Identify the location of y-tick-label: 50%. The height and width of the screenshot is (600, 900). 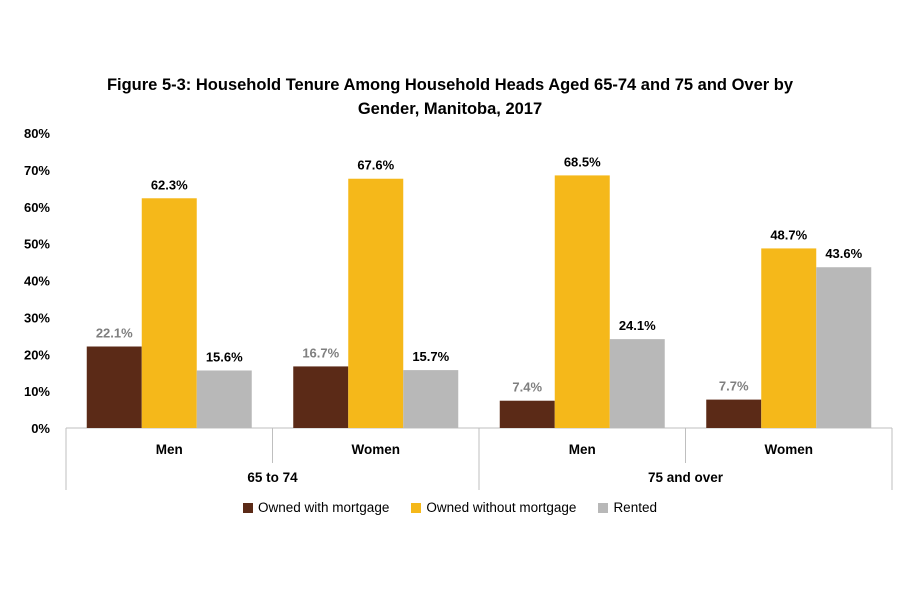
(37, 244).